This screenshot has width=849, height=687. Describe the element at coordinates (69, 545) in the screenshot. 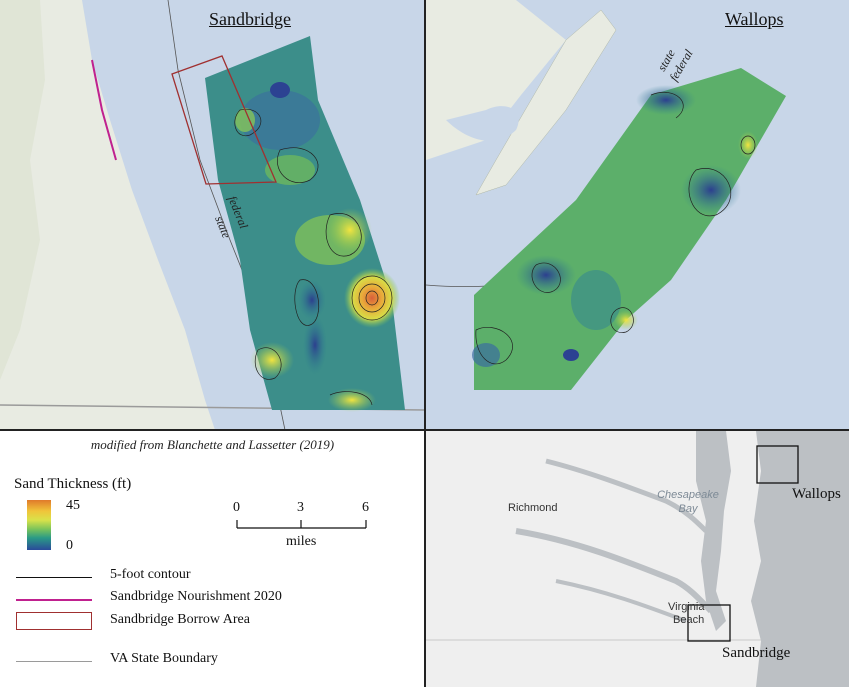

I see `ramp-min-label: 0` at that location.